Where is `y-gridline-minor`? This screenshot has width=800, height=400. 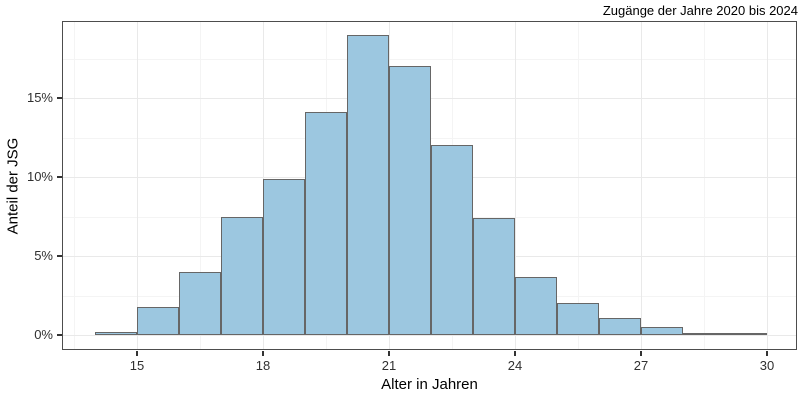 y-gridline-minor is located at coordinates (429, 59).